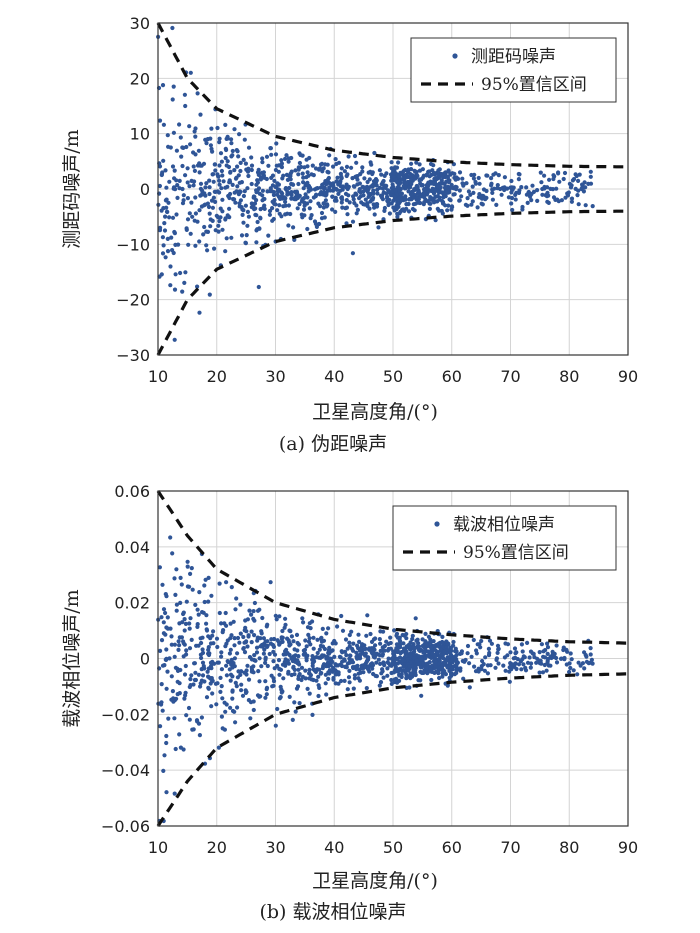 The width and height of the screenshot is (700, 933). Describe the element at coordinates (392, 282) in the screenshot. I see `confidence-bound-lower` at that location.